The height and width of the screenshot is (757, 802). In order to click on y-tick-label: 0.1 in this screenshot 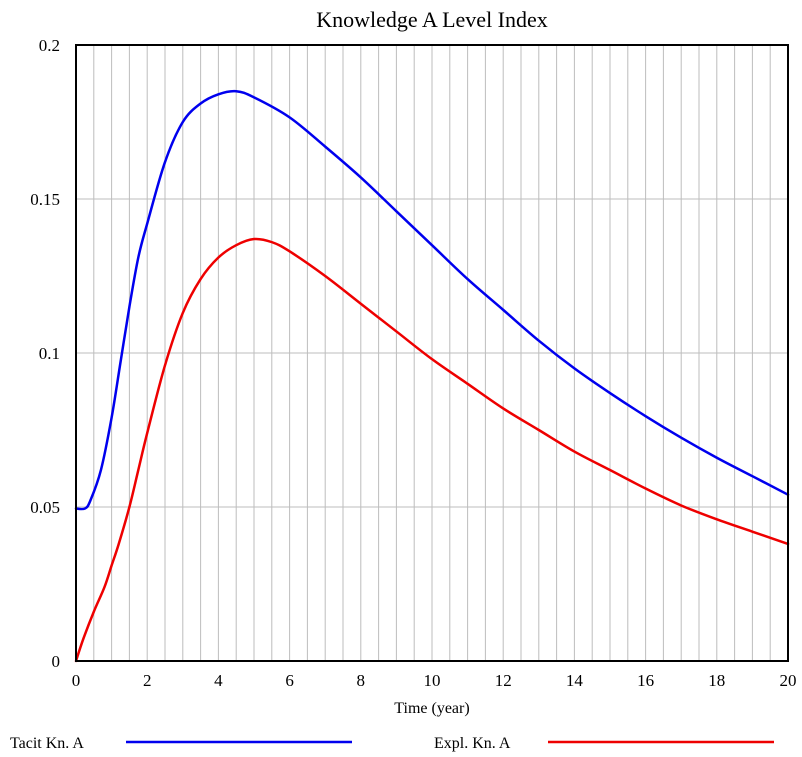, I will do `click(49, 353)`.